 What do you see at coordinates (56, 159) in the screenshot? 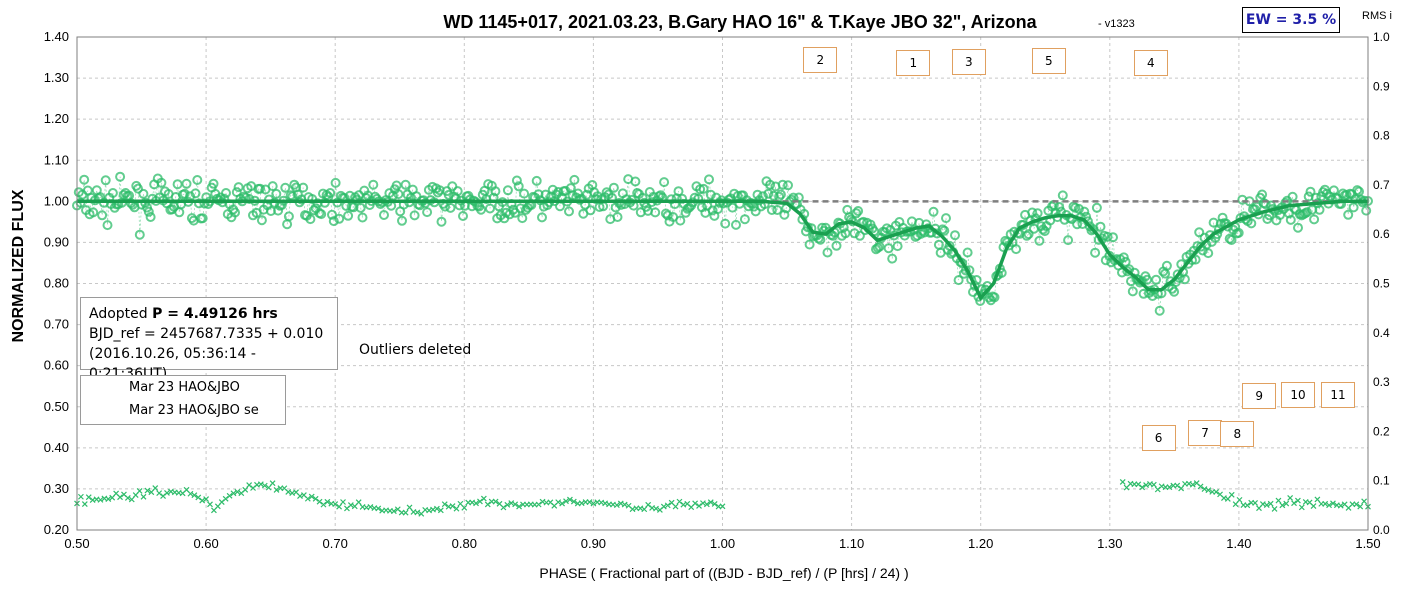
I see `y-tick-label: 1.10` at bounding box center [56, 159].